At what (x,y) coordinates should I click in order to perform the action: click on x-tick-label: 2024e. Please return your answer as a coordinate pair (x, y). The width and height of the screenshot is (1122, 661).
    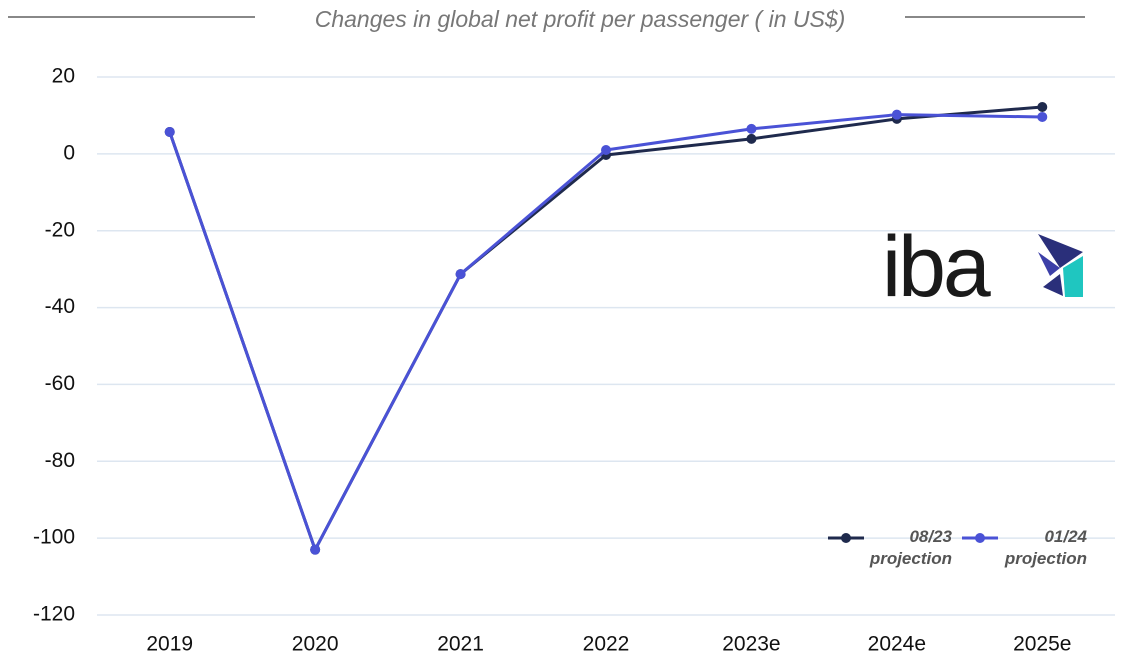
    Looking at the image, I should click on (897, 644).